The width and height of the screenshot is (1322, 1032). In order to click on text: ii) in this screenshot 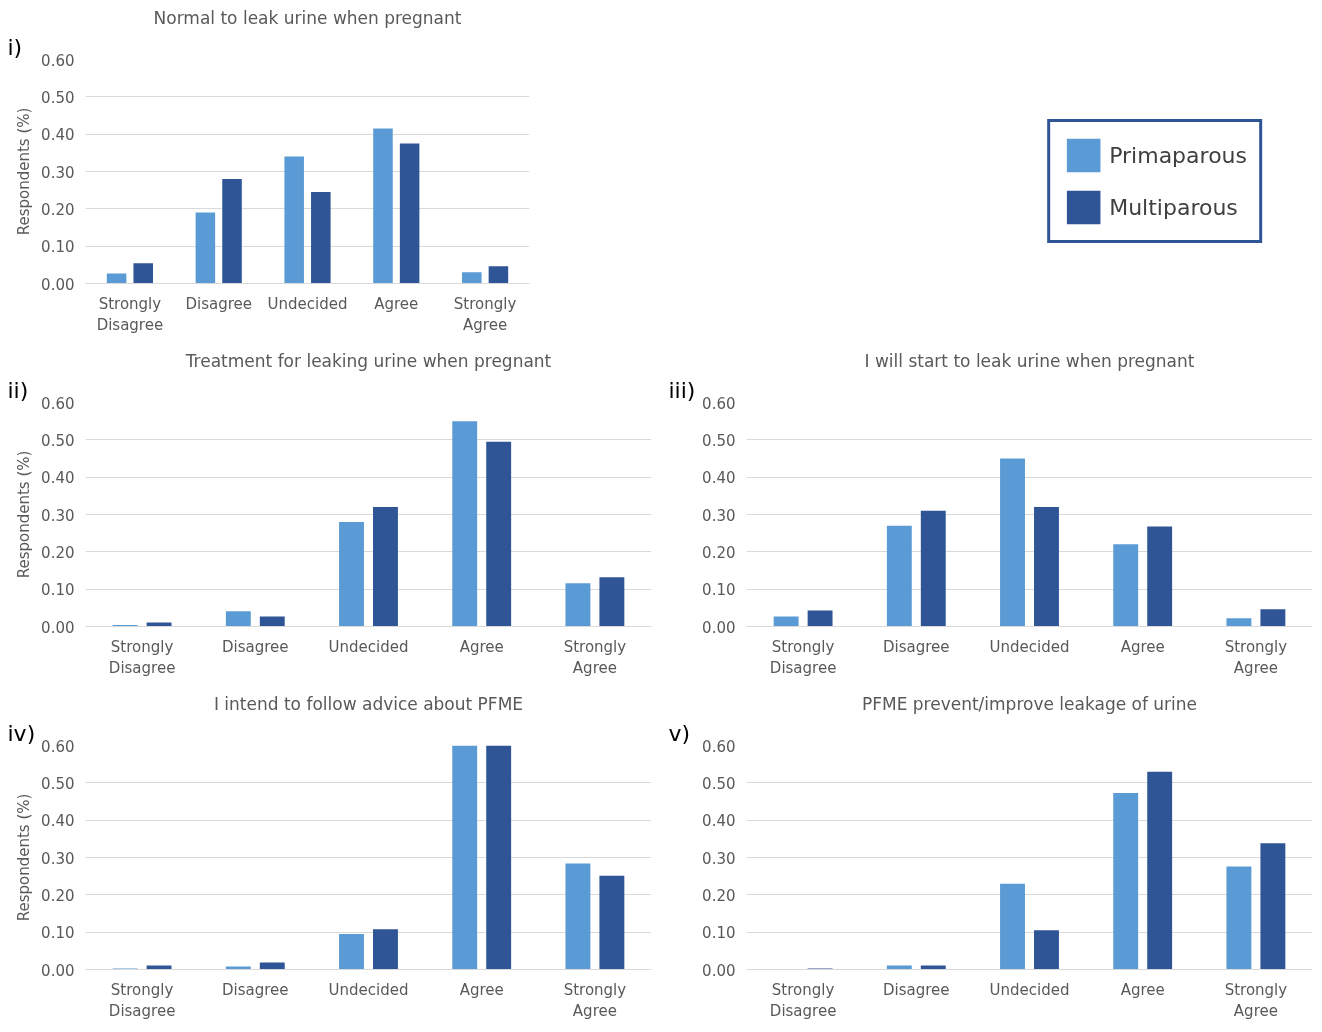, I will do `click(18, 390)`.